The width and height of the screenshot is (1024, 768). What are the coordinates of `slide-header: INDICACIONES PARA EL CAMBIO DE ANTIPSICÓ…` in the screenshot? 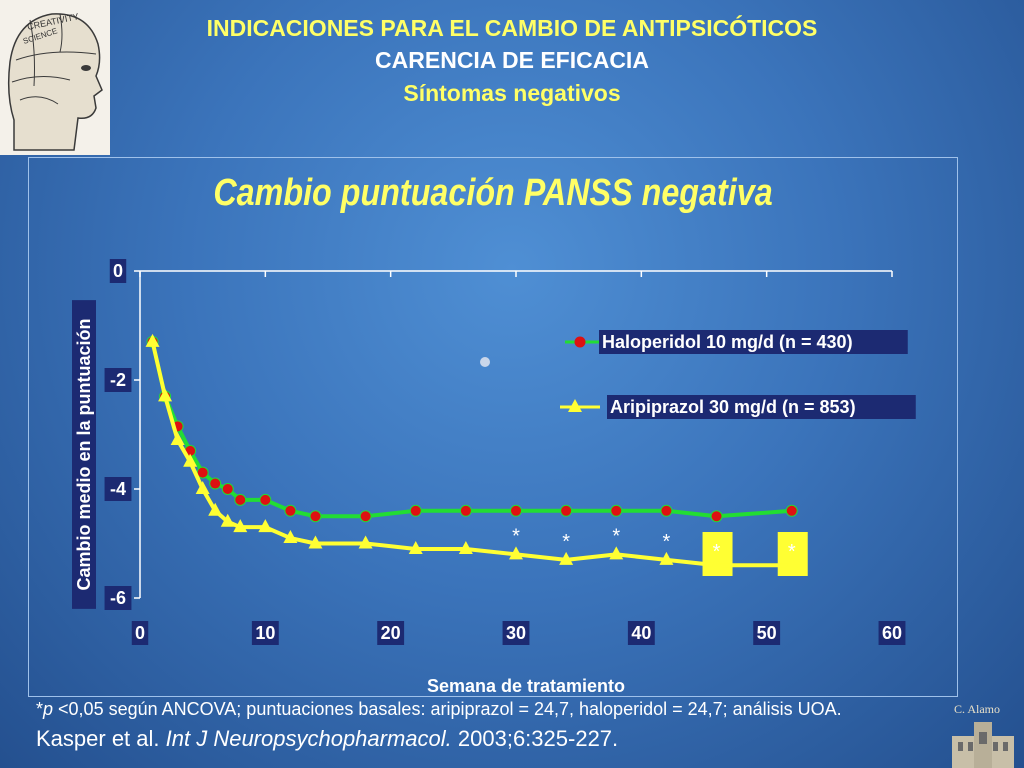 It's located at (512, 61).